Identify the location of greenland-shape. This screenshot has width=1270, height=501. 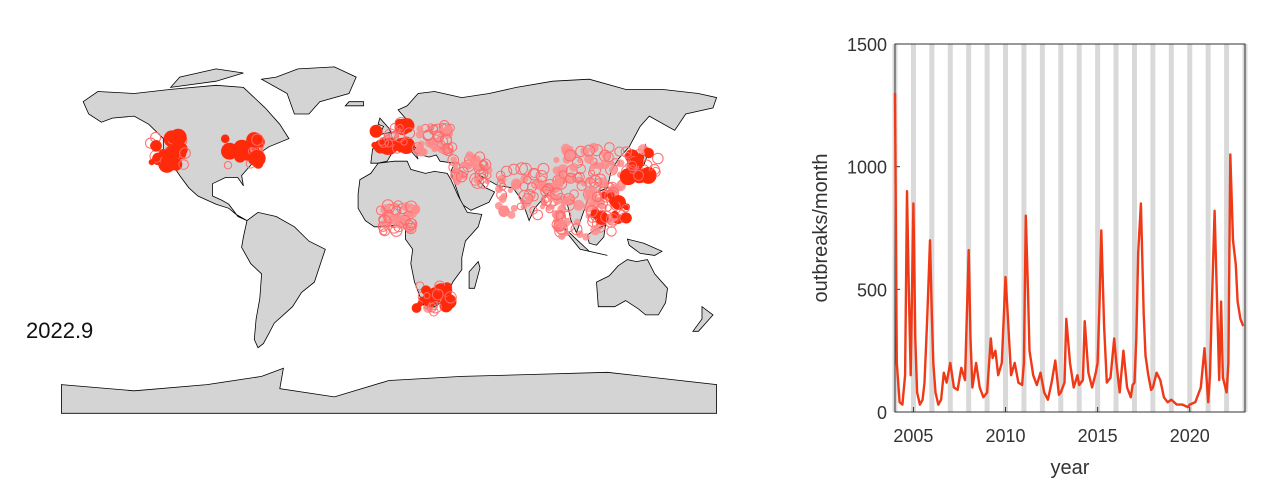
(308, 90).